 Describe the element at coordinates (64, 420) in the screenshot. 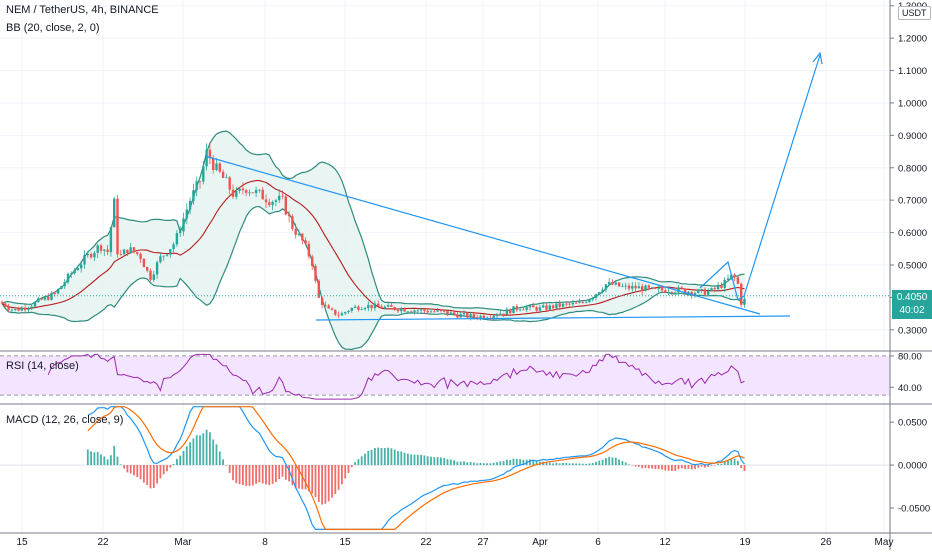

I see `macd-legend: MACD (12, 26, close, 9)` at that location.